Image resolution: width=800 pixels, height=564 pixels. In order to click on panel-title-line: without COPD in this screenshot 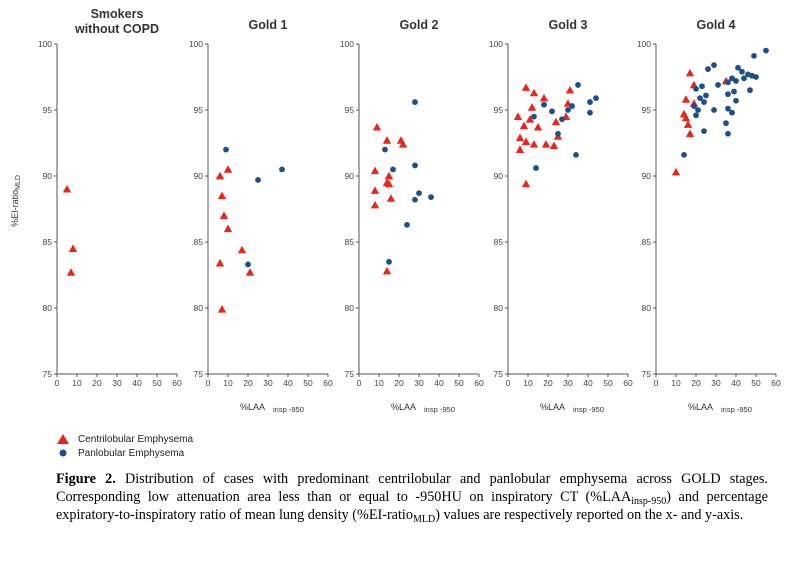, I will do `click(116, 29)`.